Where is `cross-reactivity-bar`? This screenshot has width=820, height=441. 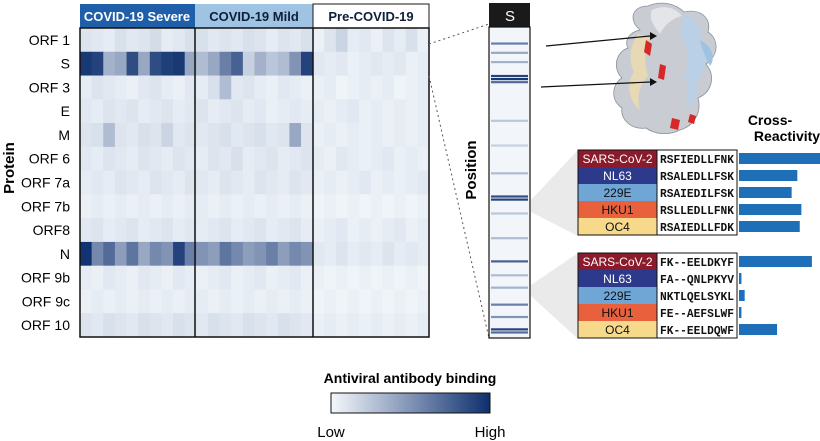 cross-reactivity-bar is located at coordinates (768, 175).